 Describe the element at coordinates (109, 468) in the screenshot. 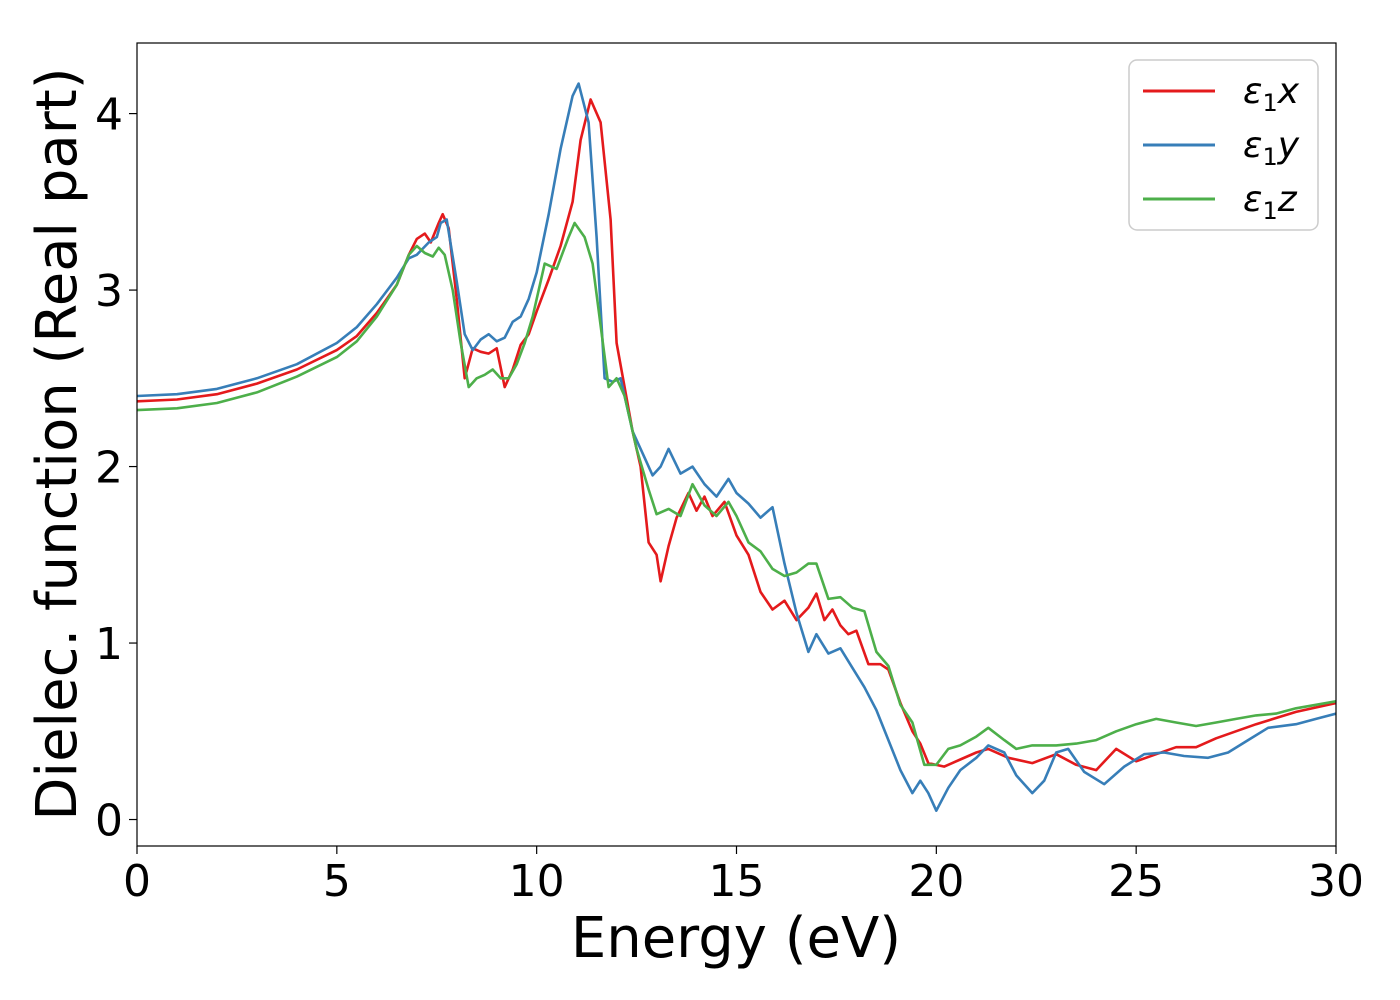

I see `y-tick-label: 2` at that location.